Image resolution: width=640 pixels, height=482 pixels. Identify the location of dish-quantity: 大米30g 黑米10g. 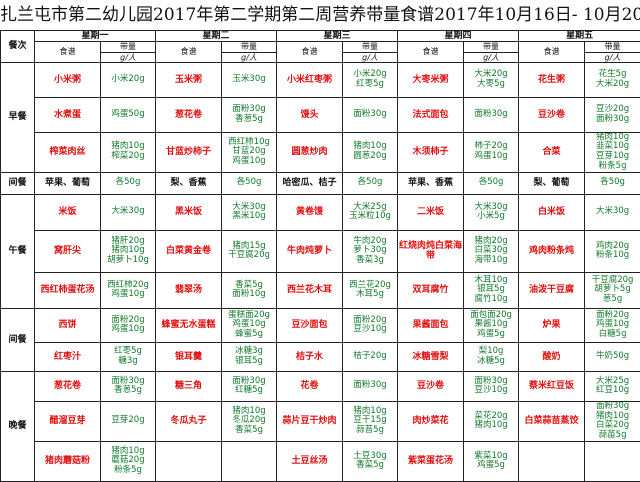
(249, 212).